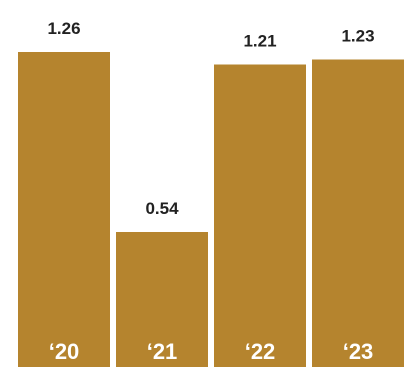  I want to click on value-label-3: 1.23, so click(357, 36).